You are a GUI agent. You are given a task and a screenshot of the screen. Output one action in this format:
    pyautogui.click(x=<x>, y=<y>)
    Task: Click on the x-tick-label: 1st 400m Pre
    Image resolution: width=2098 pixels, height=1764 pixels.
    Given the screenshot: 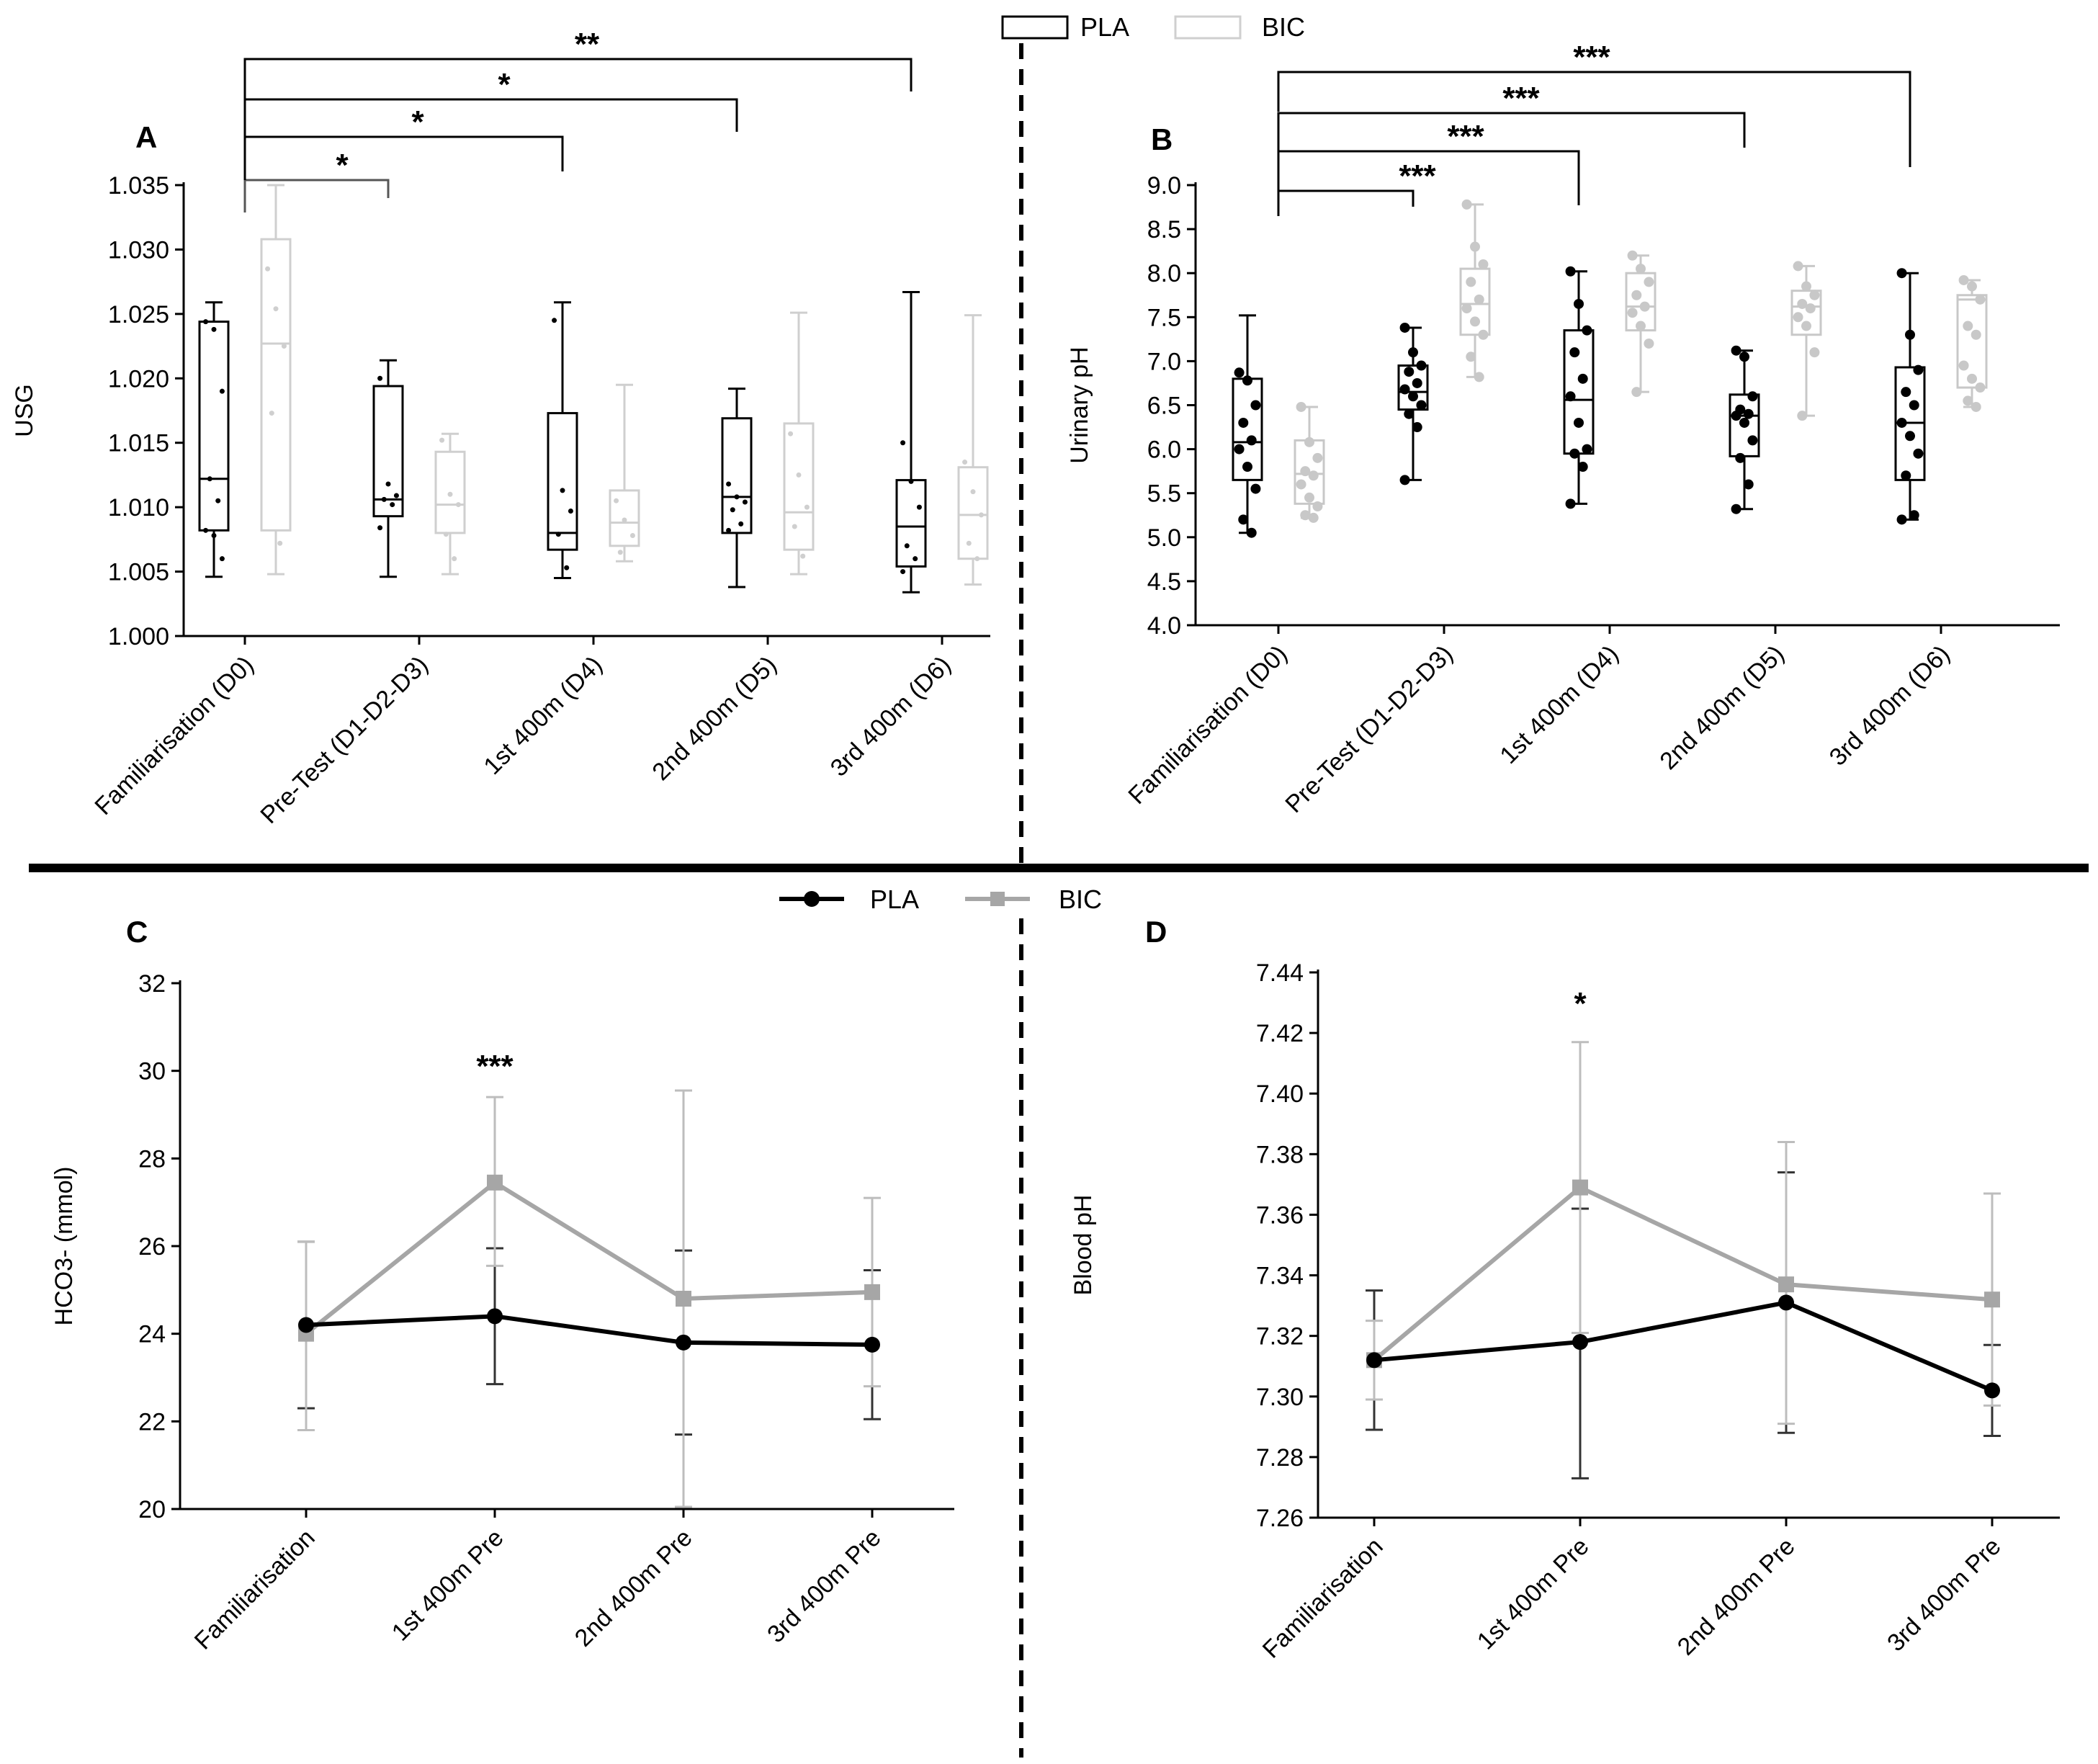 What is the action you would take?
    pyautogui.click(x=448, y=1585)
    